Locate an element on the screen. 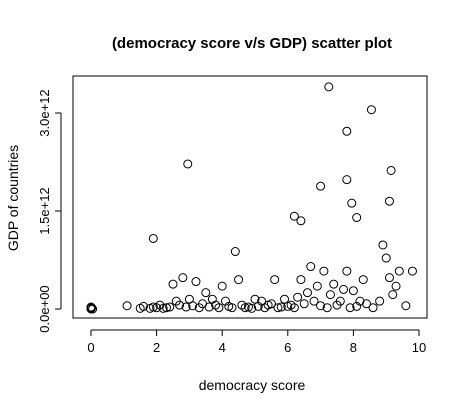 The height and width of the screenshot is (416, 466). x-tick-label: 0 is located at coordinates (90, 347).